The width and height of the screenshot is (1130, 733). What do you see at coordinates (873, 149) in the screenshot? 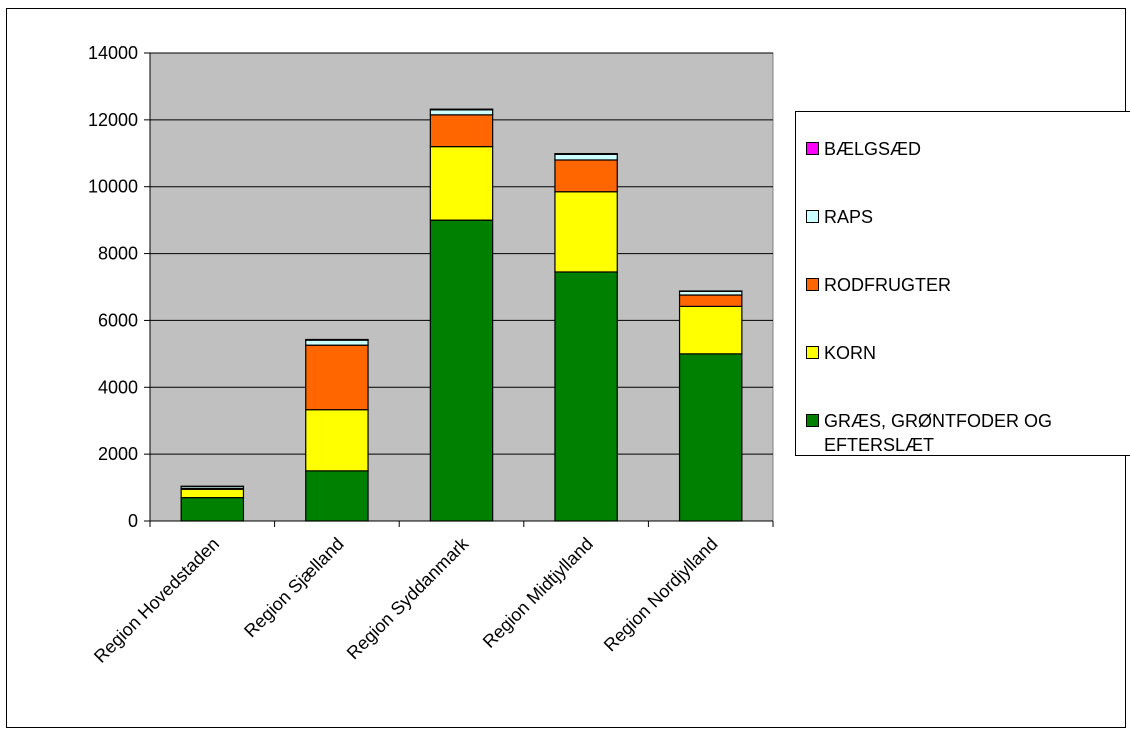
I see `legend-label: BÆLGSÆD` at bounding box center [873, 149].